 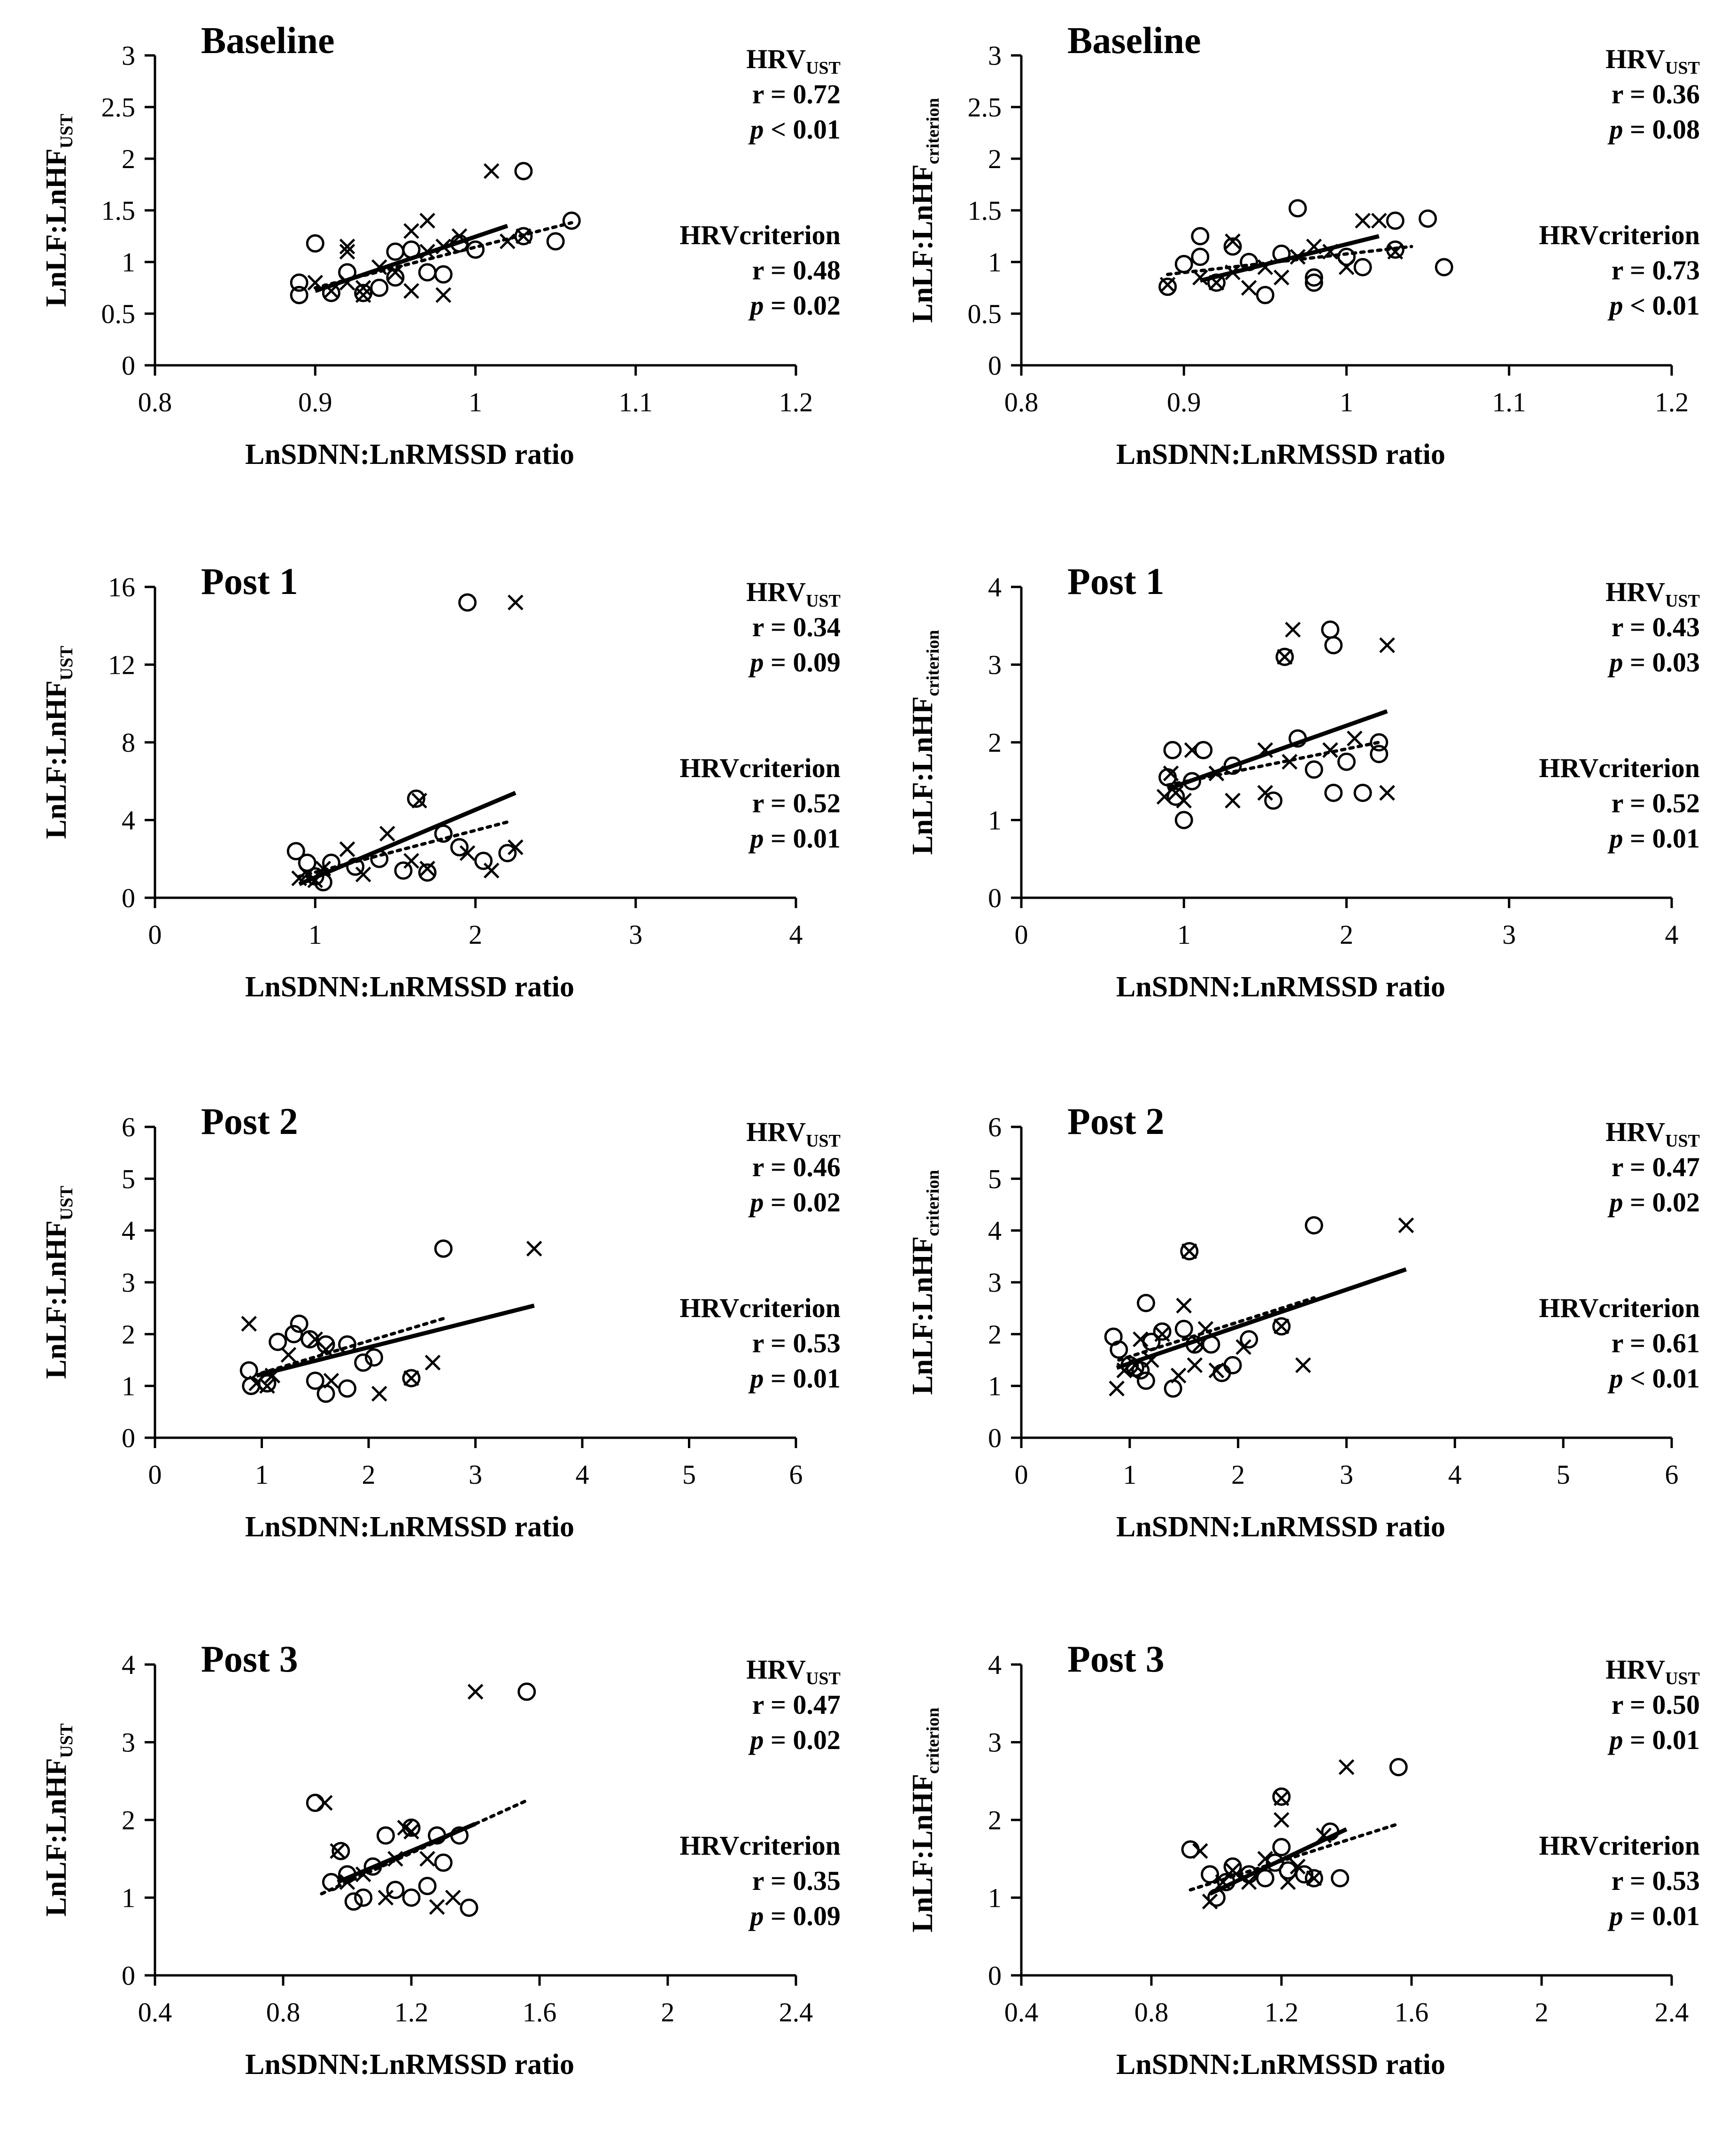 What do you see at coordinates (58, 1820) in the screenshot?
I see `panel-7-y-axis-label: LnLF:LnHFUST` at bounding box center [58, 1820].